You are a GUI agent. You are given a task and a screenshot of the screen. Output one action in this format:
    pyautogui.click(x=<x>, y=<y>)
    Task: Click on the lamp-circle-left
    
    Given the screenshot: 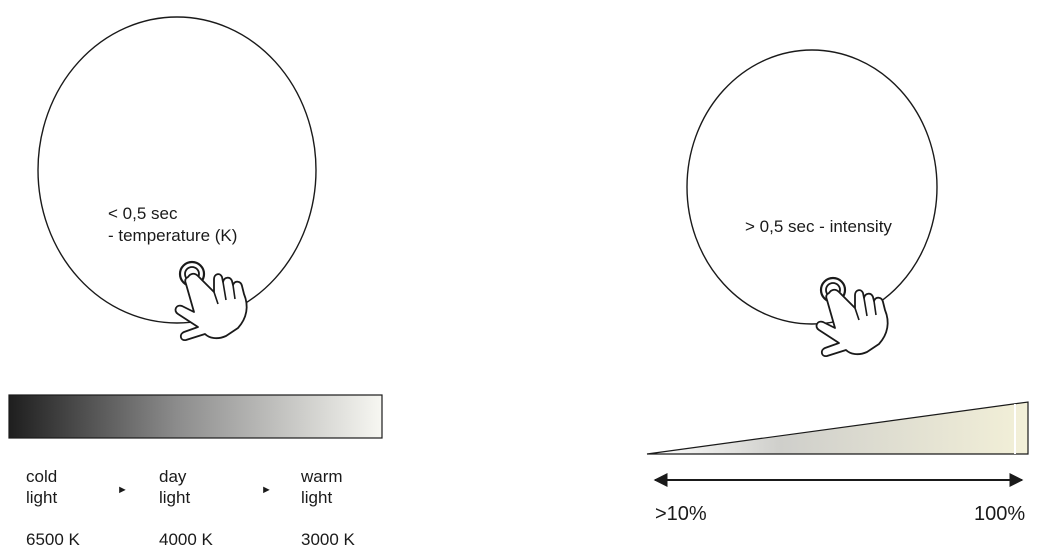 What is the action you would take?
    pyautogui.click(x=177, y=170)
    